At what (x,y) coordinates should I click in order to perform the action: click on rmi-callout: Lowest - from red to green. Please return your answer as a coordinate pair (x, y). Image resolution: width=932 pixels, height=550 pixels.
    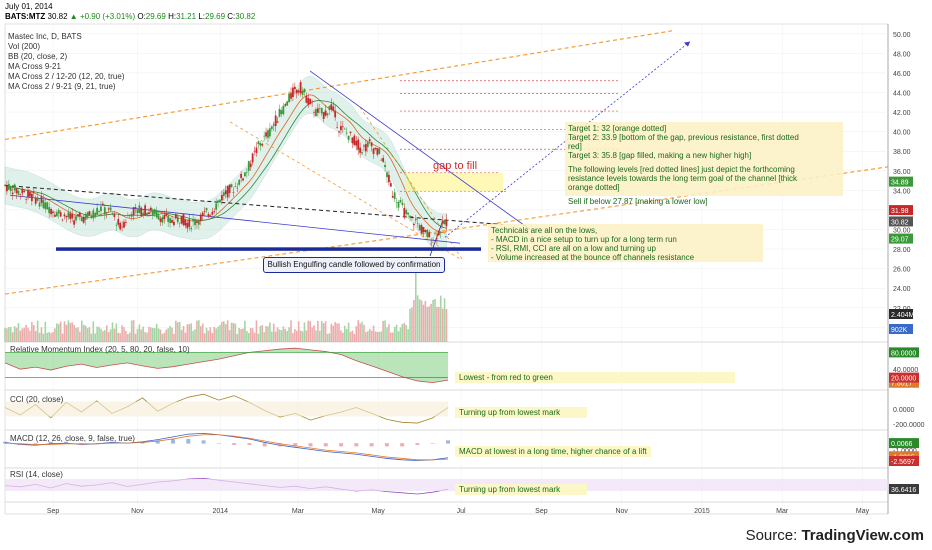
    Looking at the image, I should click on (595, 377).